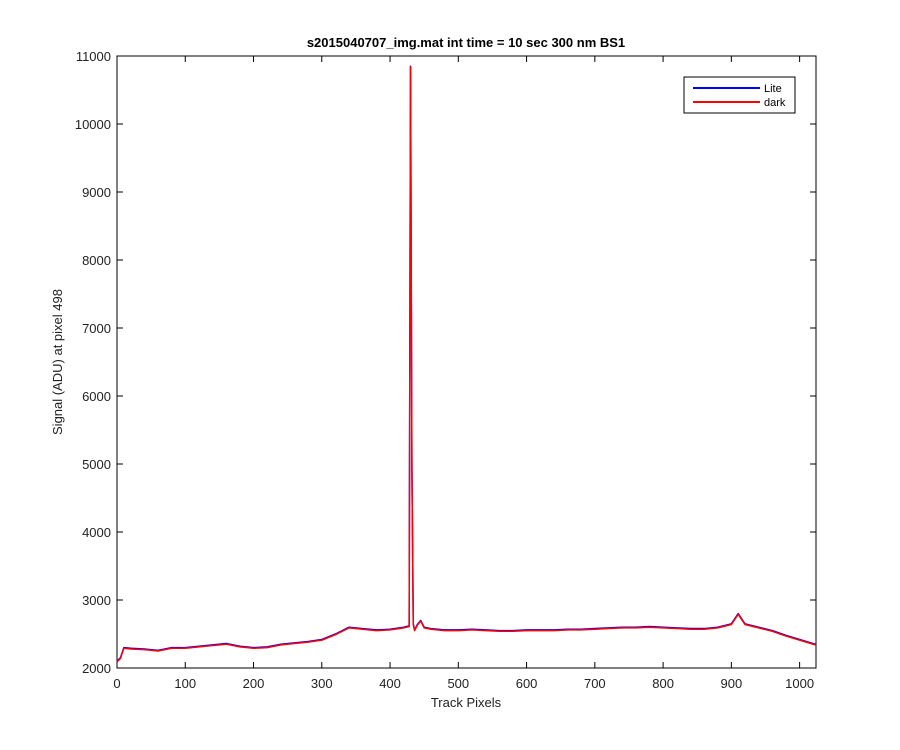  Describe the element at coordinates (96, 532) in the screenshot. I see `y-tick-label: 4000` at that location.